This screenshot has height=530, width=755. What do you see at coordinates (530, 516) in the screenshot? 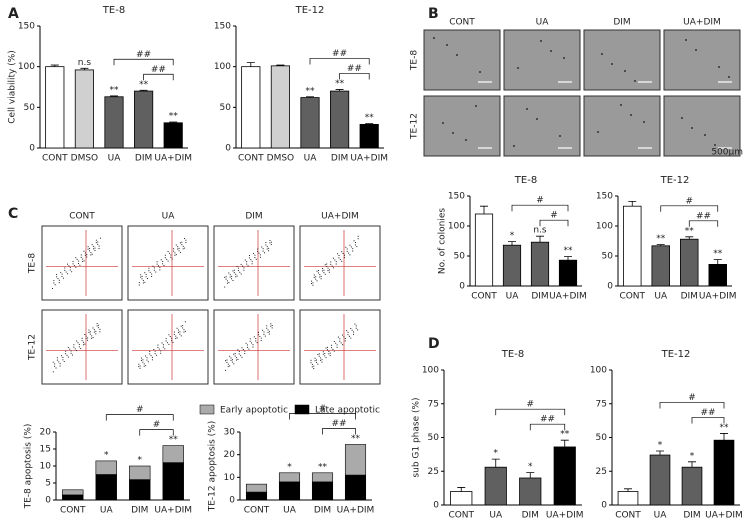
I see `x-tick-label: DIM` at bounding box center [530, 516].